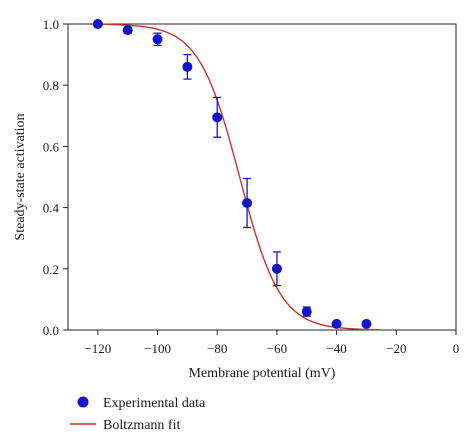 This screenshot has height=448, width=474. What do you see at coordinates (51, 269) in the screenshot?
I see `y-tick-label: 0.2` at bounding box center [51, 269].